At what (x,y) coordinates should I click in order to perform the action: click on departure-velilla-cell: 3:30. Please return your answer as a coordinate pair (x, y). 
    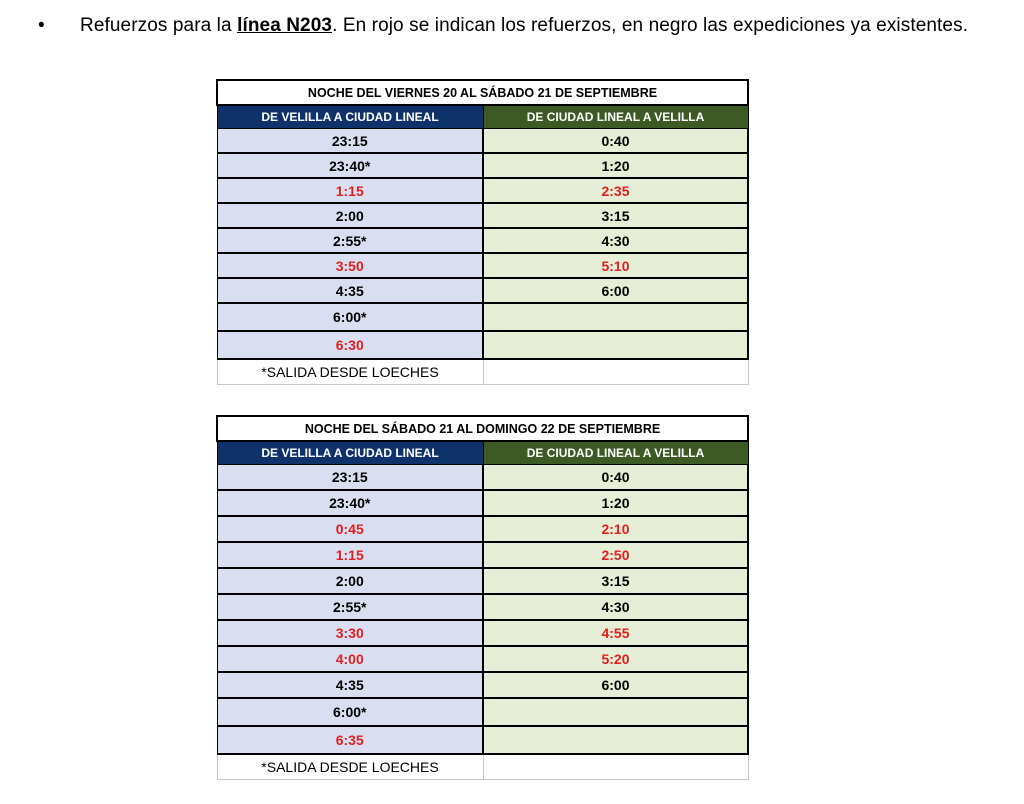
    Looking at the image, I should click on (350, 633).